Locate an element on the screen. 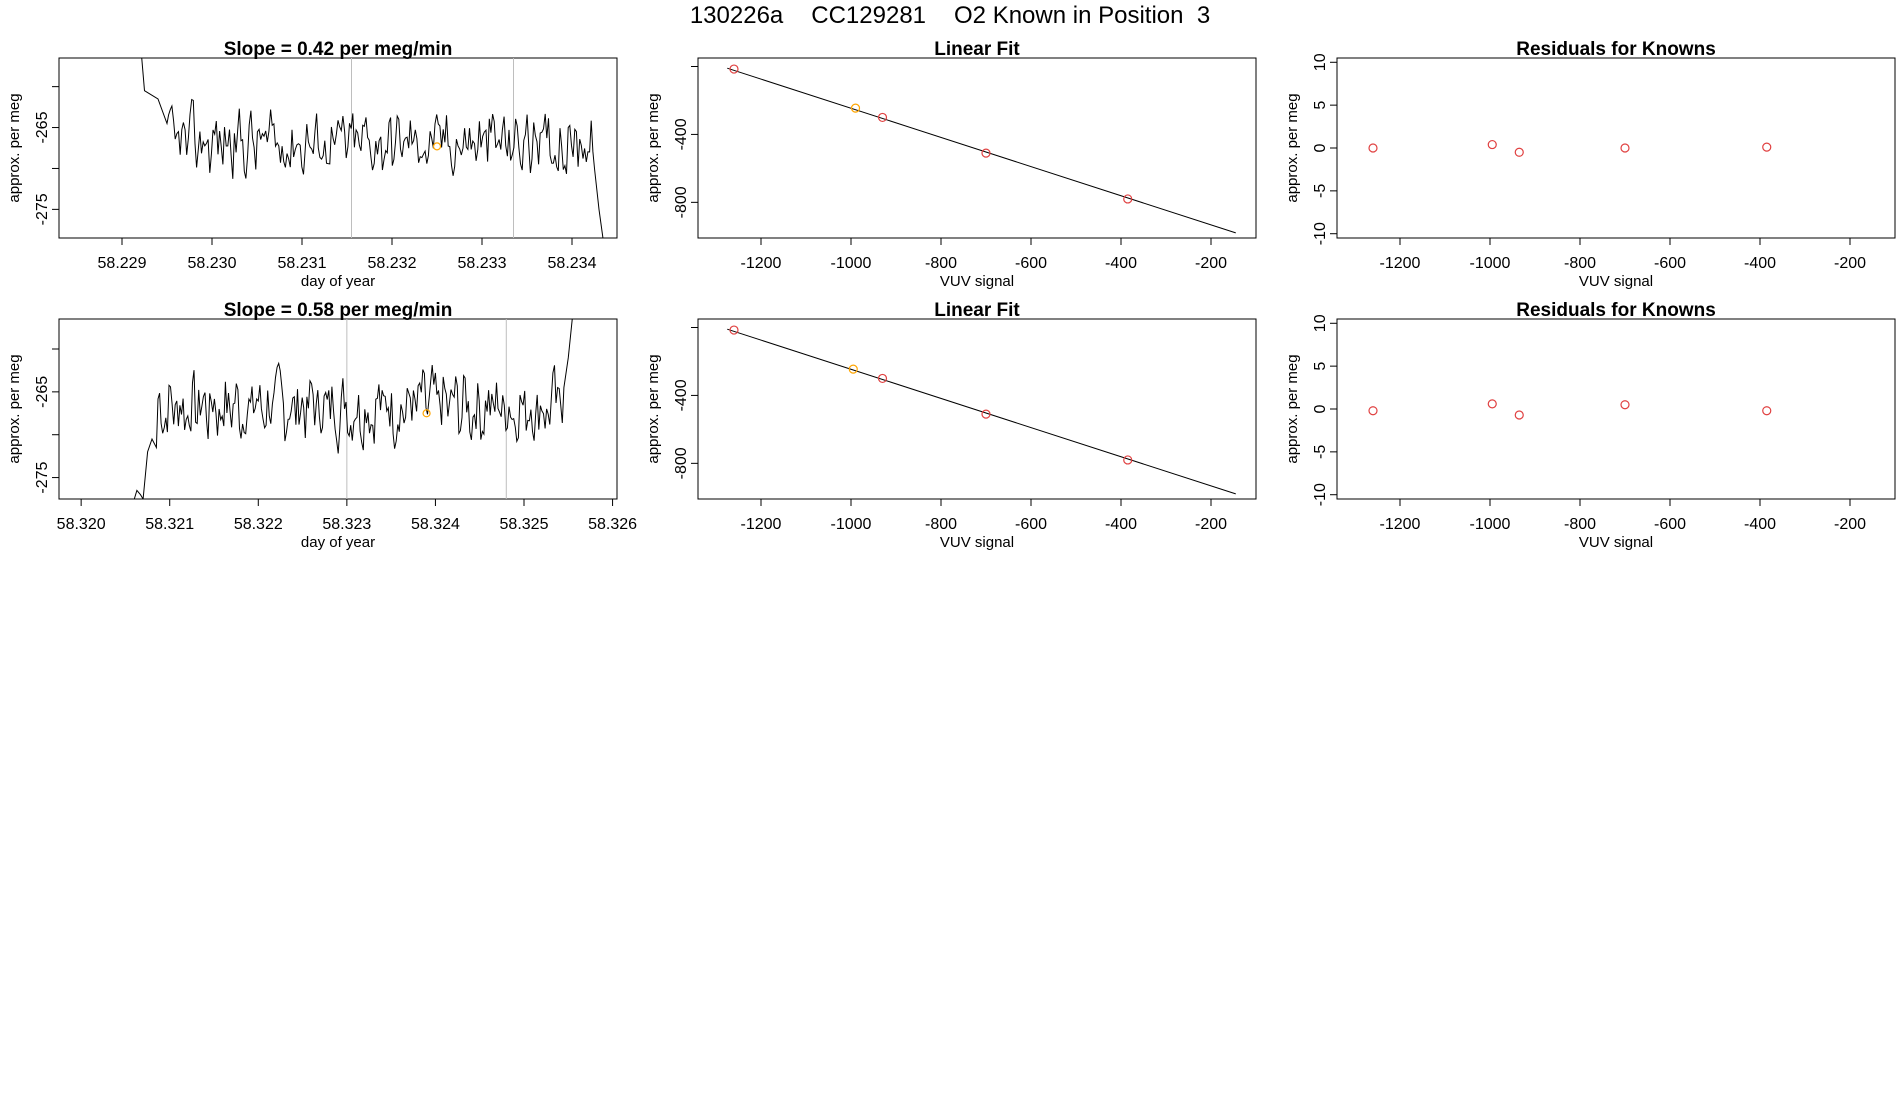  p3-chart-title: Residuals for Knowns is located at coordinates (1616, 49).